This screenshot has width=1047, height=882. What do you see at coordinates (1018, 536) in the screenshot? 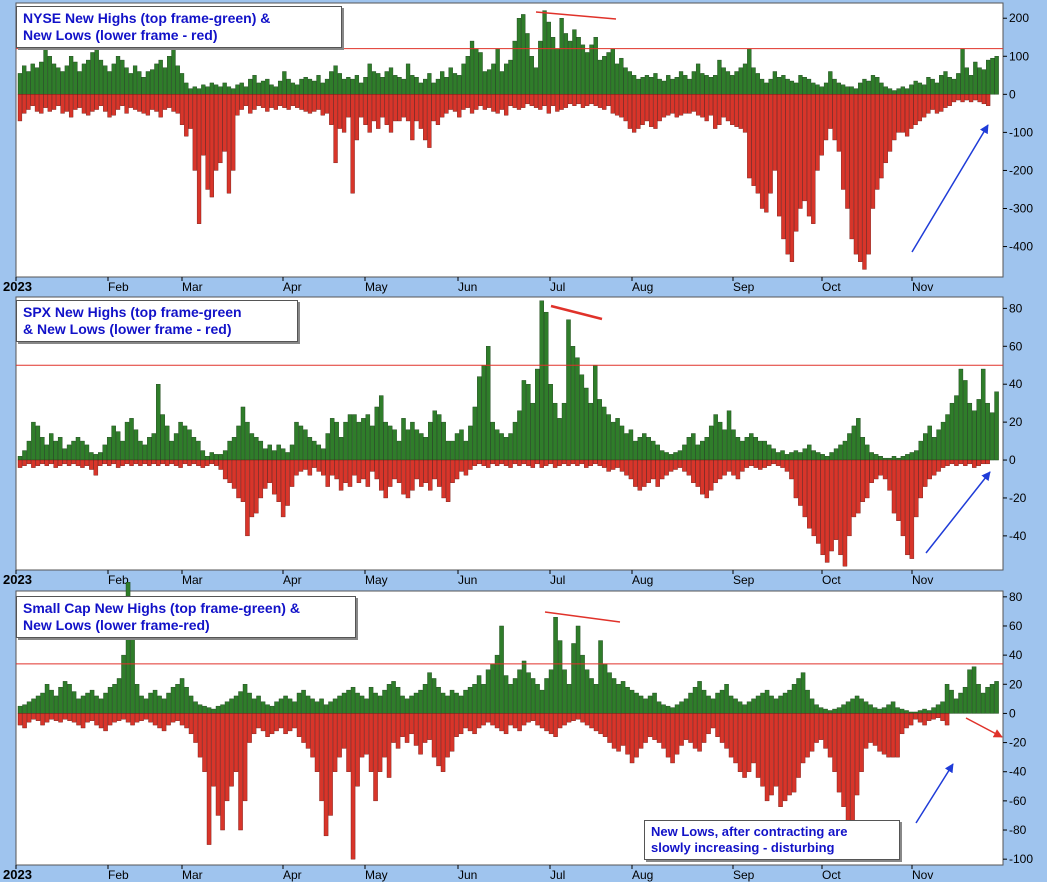
I see `spx-ytick-label: -40` at bounding box center [1018, 536].